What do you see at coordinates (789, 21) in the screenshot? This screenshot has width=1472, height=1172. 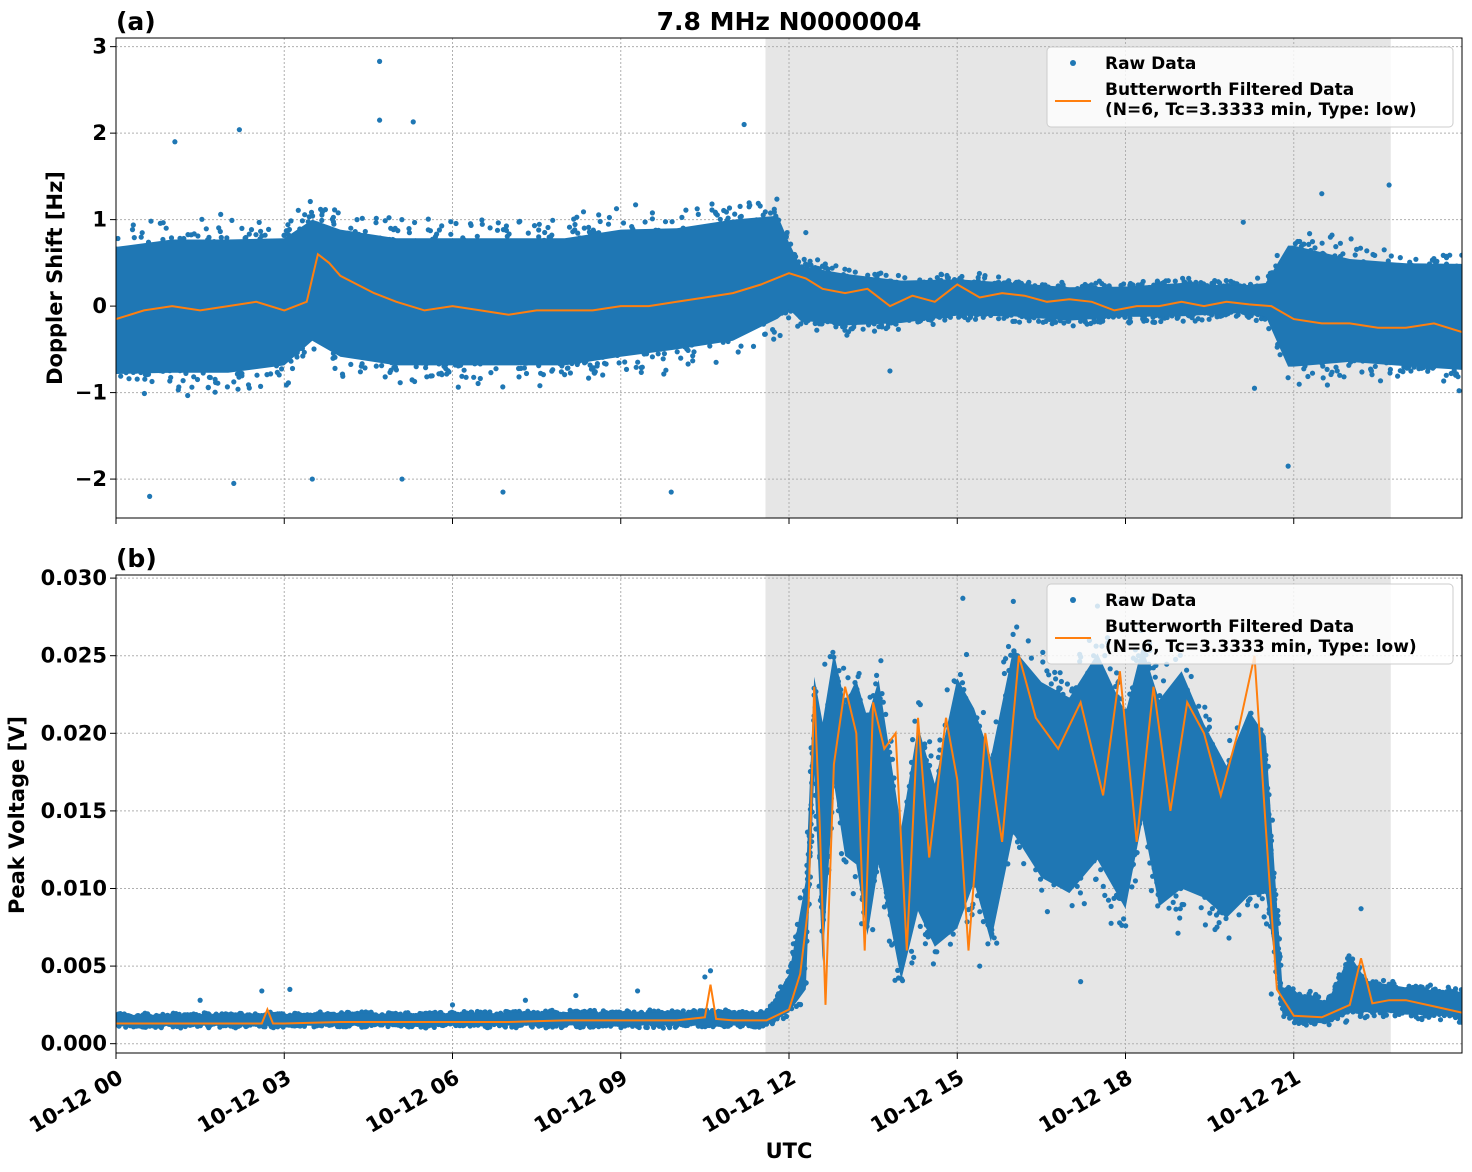 I see `figure-title: 7.8 MHz N0000004` at bounding box center [789, 21].